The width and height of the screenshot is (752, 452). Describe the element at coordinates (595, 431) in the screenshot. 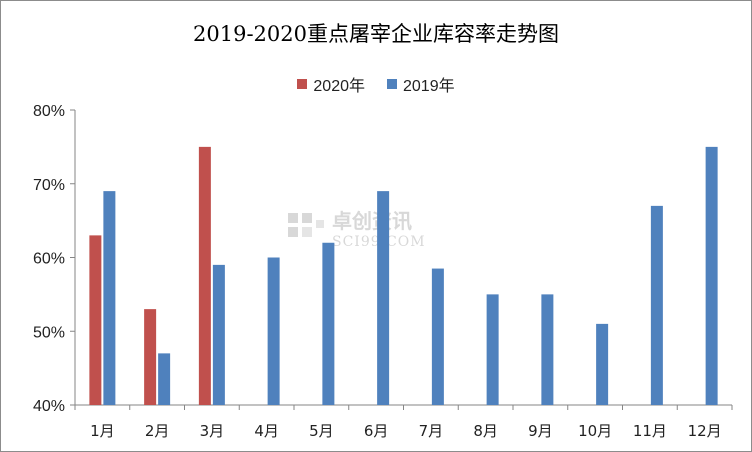

I see `x-tick-label: 10月` at that location.